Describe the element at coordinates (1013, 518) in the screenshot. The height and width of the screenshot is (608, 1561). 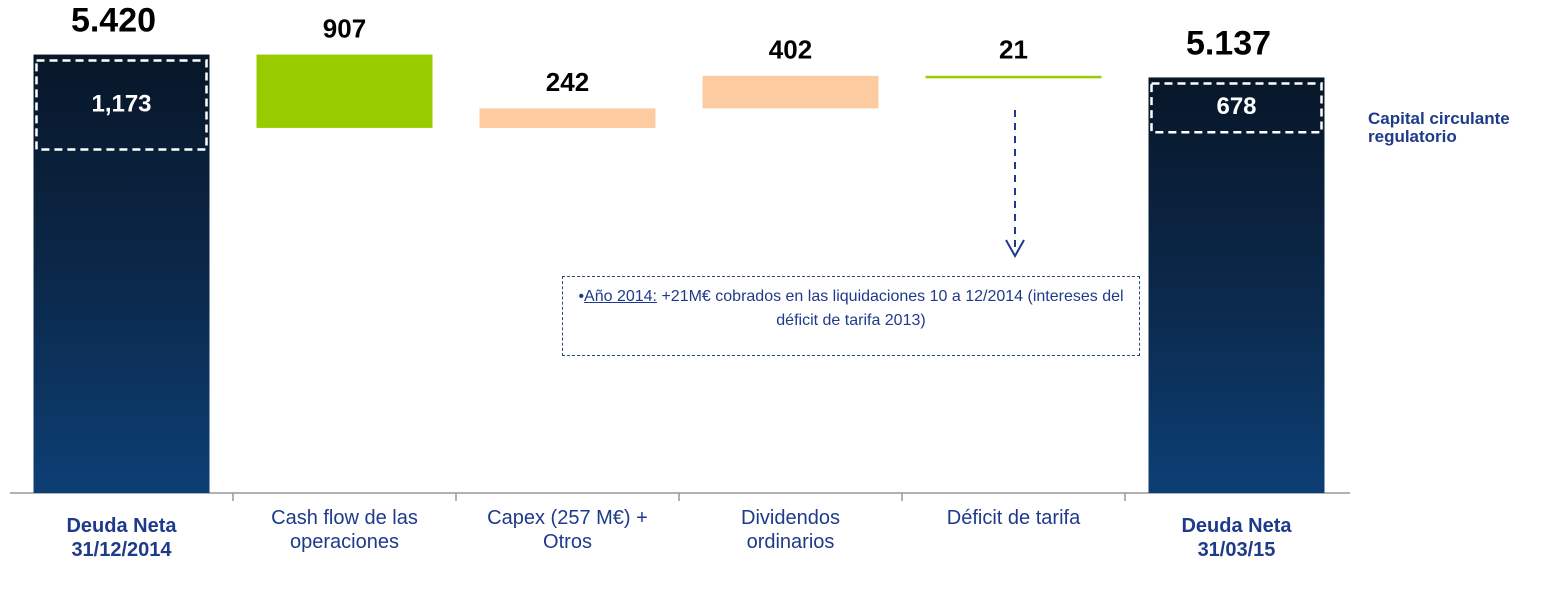
I see `x-tick-label: Déficit de tarifa` at that location.